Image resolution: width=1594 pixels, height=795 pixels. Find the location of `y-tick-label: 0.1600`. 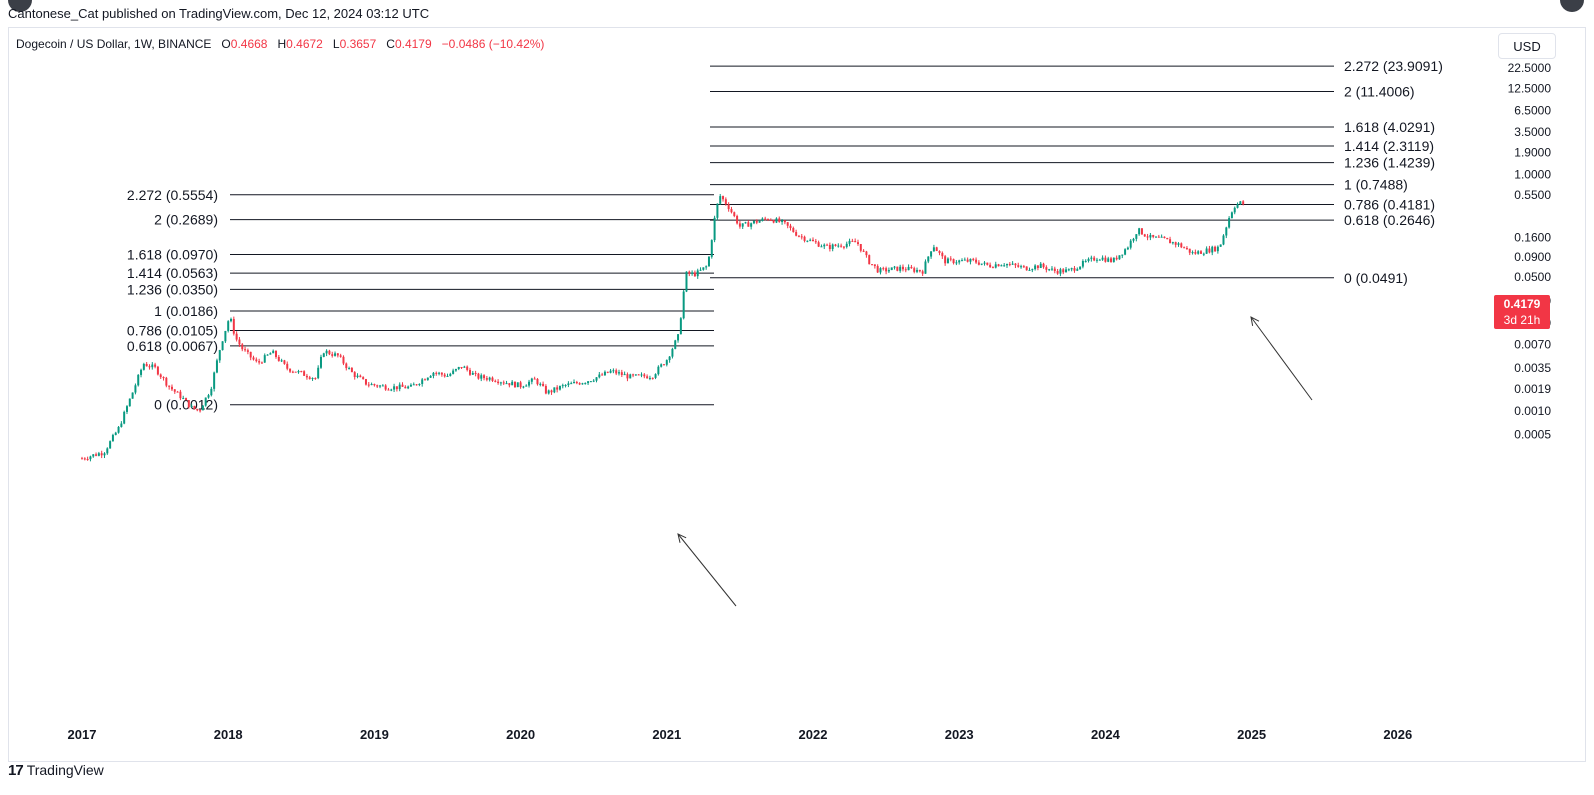

y-tick-label: 0.1600 is located at coordinates (1532, 237).